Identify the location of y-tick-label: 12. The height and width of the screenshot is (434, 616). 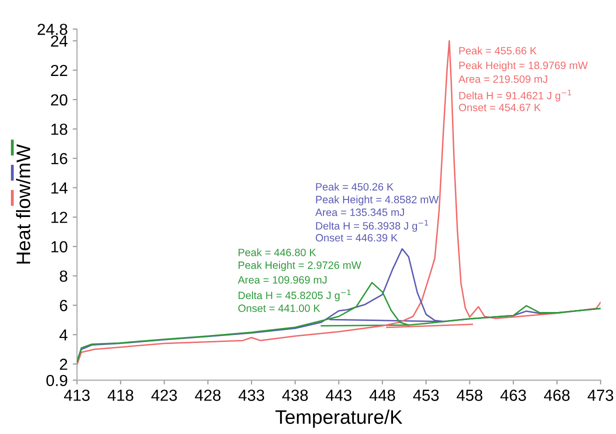
(59, 217).